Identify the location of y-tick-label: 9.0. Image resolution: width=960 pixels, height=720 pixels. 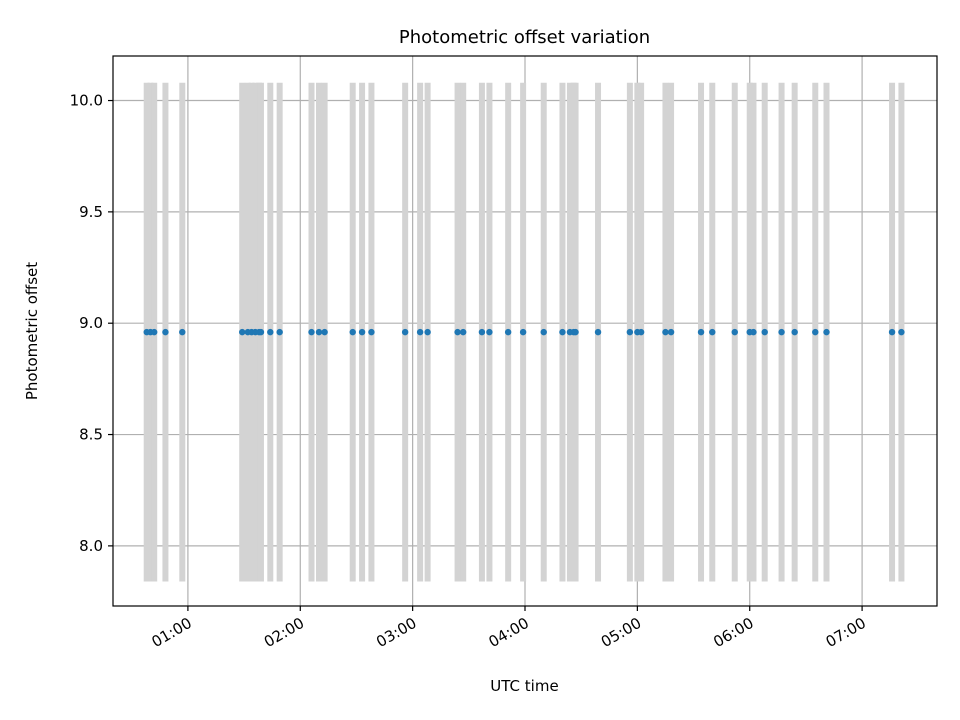
(91, 323).